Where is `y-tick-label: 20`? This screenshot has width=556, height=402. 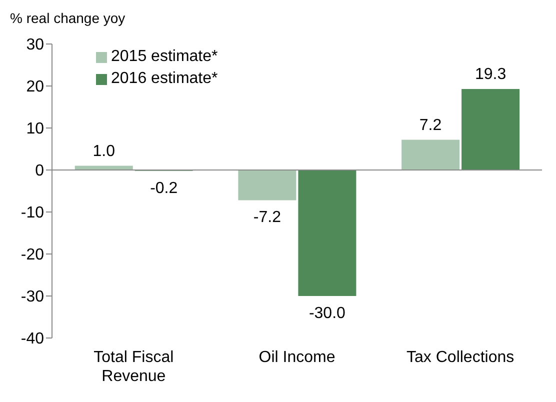 y-tick-label: 20 is located at coordinates (35, 87).